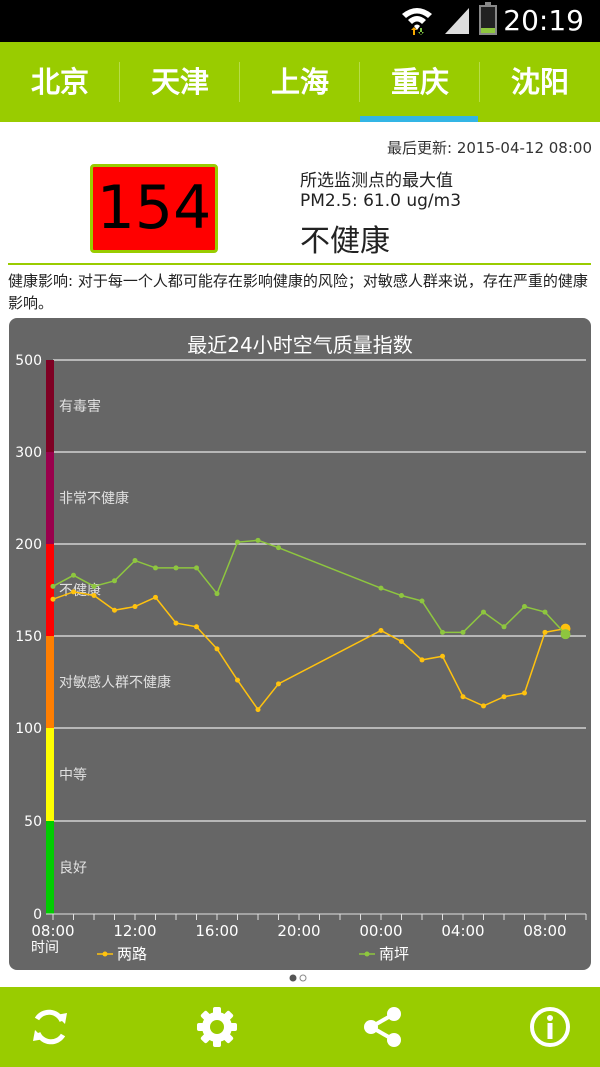  I want to click on tab-shenyang: 沈阳, so click(540, 82).